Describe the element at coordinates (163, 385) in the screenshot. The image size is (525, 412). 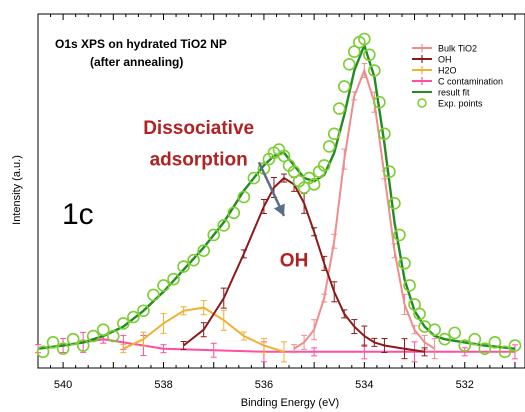
I see `x-tick-label: 538` at that location.